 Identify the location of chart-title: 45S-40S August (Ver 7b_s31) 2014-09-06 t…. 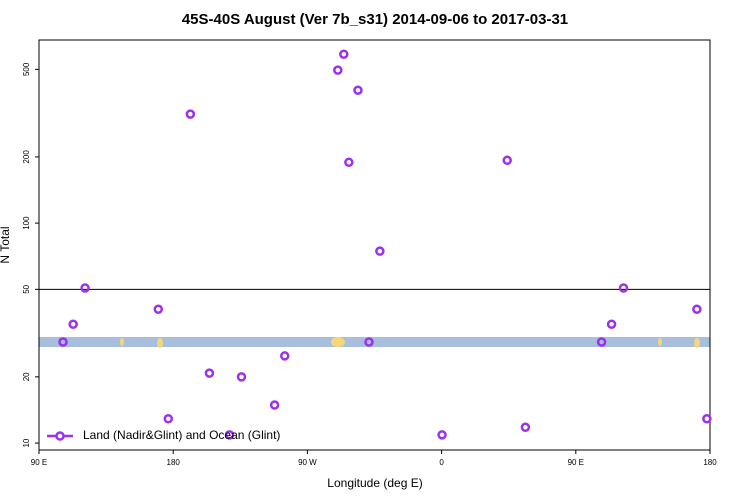
(375, 19).